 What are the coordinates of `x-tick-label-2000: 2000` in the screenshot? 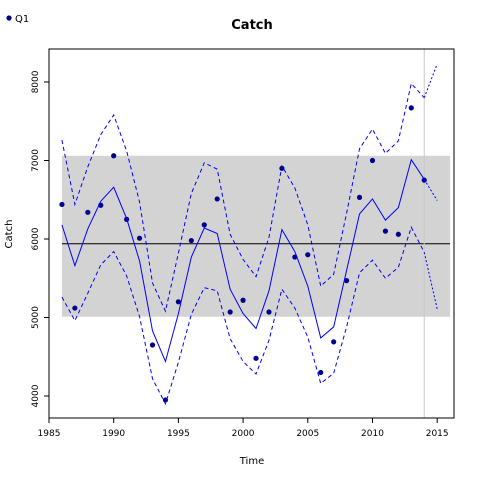 It's located at (243, 434).